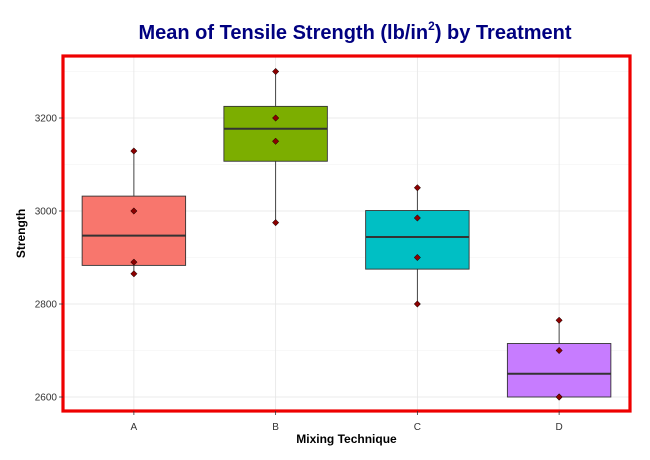 The height and width of the screenshot is (460, 650). Describe the element at coordinates (46, 305) in the screenshot. I see `y-tick-label: 2800` at that location.